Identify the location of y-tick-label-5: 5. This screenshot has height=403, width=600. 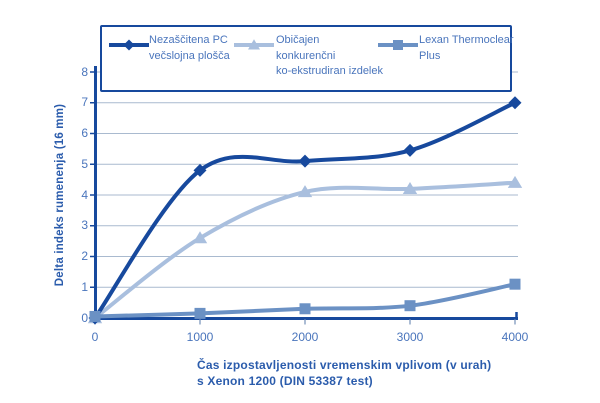
(84, 163).